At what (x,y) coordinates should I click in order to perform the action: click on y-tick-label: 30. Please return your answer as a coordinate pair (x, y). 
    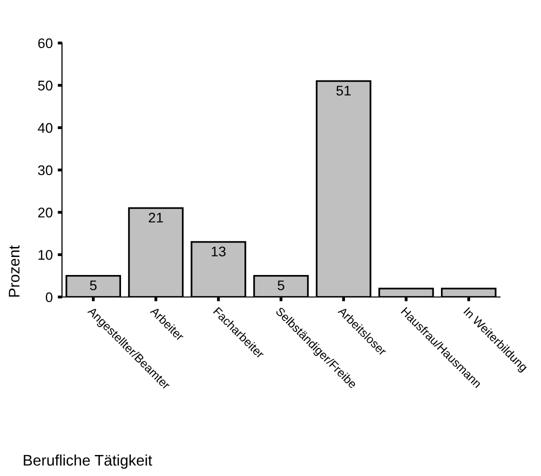
    Looking at the image, I should click on (45, 170).